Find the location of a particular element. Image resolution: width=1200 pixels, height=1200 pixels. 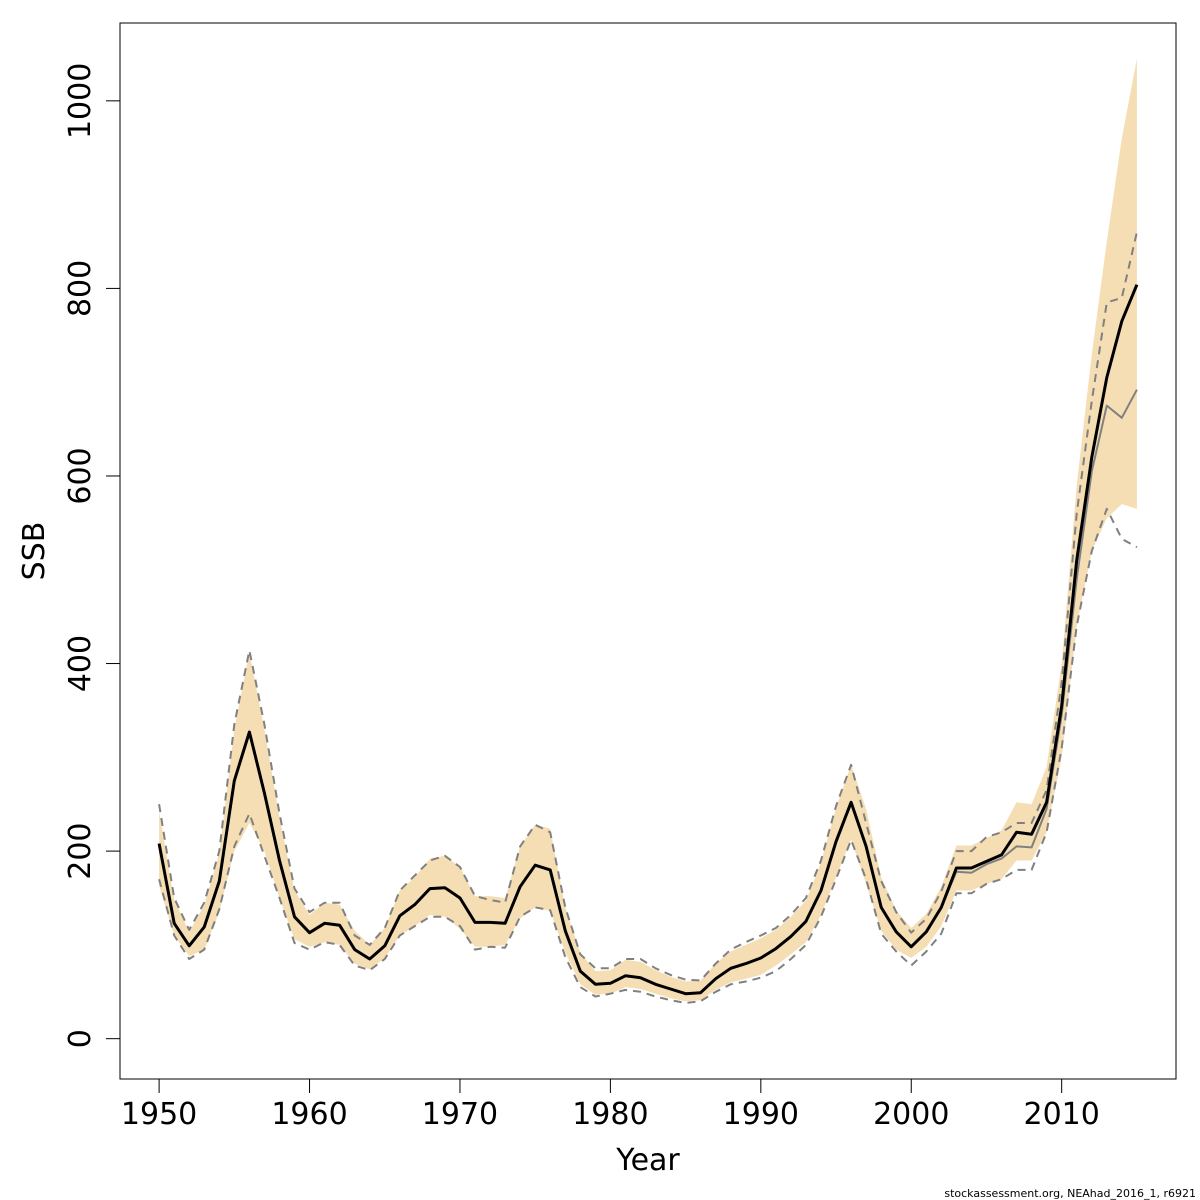

x-axis-title: Year is located at coordinates (647, 1160).